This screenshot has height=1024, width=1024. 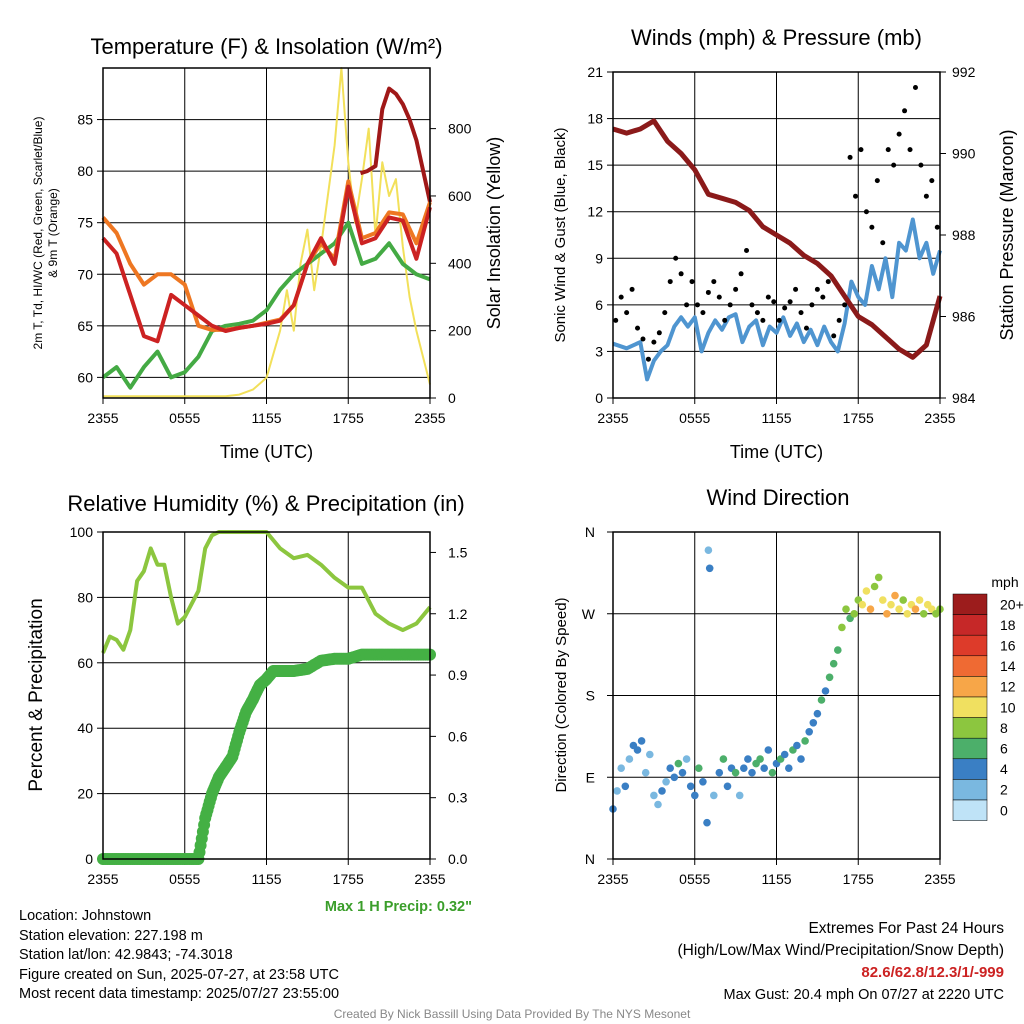 What do you see at coordinates (102, 418) in the screenshot?
I see `x-tick-label-0-0: 2355` at bounding box center [102, 418].